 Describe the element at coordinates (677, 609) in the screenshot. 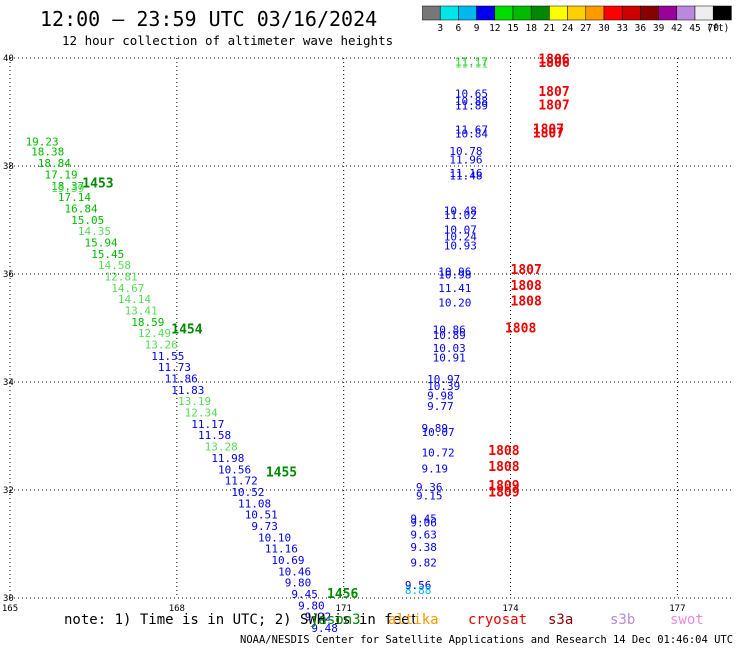

I see `x-tick-label: 177` at that location.